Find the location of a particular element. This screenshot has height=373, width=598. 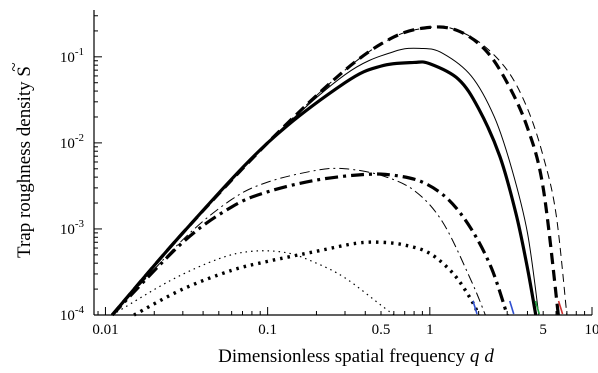

x-axis-var-q: q is located at coordinates (475, 356).